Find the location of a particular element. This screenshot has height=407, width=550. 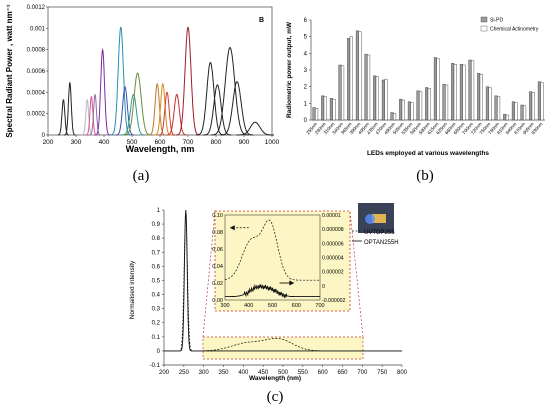

legend-label-optan: OPTAN255H is located at coordinates (381, 243).